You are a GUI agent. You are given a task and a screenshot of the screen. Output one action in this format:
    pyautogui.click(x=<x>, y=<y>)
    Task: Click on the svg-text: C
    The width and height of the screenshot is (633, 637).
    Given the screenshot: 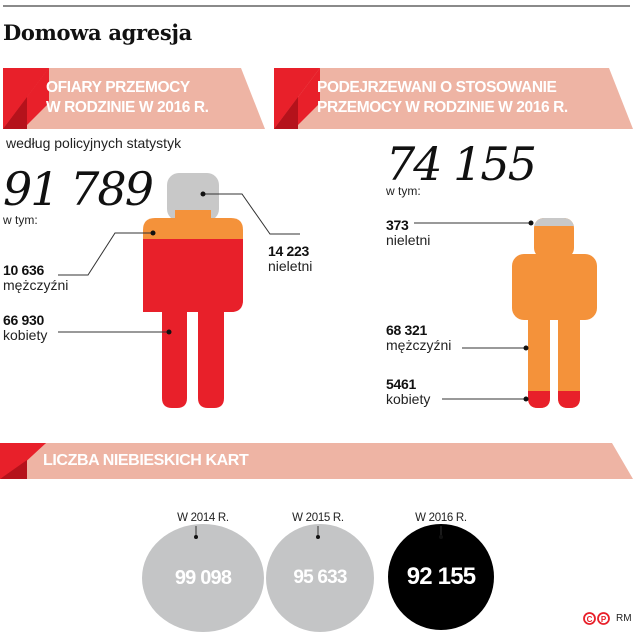 What is the action you would take?
    pyautogui.click(x=590, y=619)
    